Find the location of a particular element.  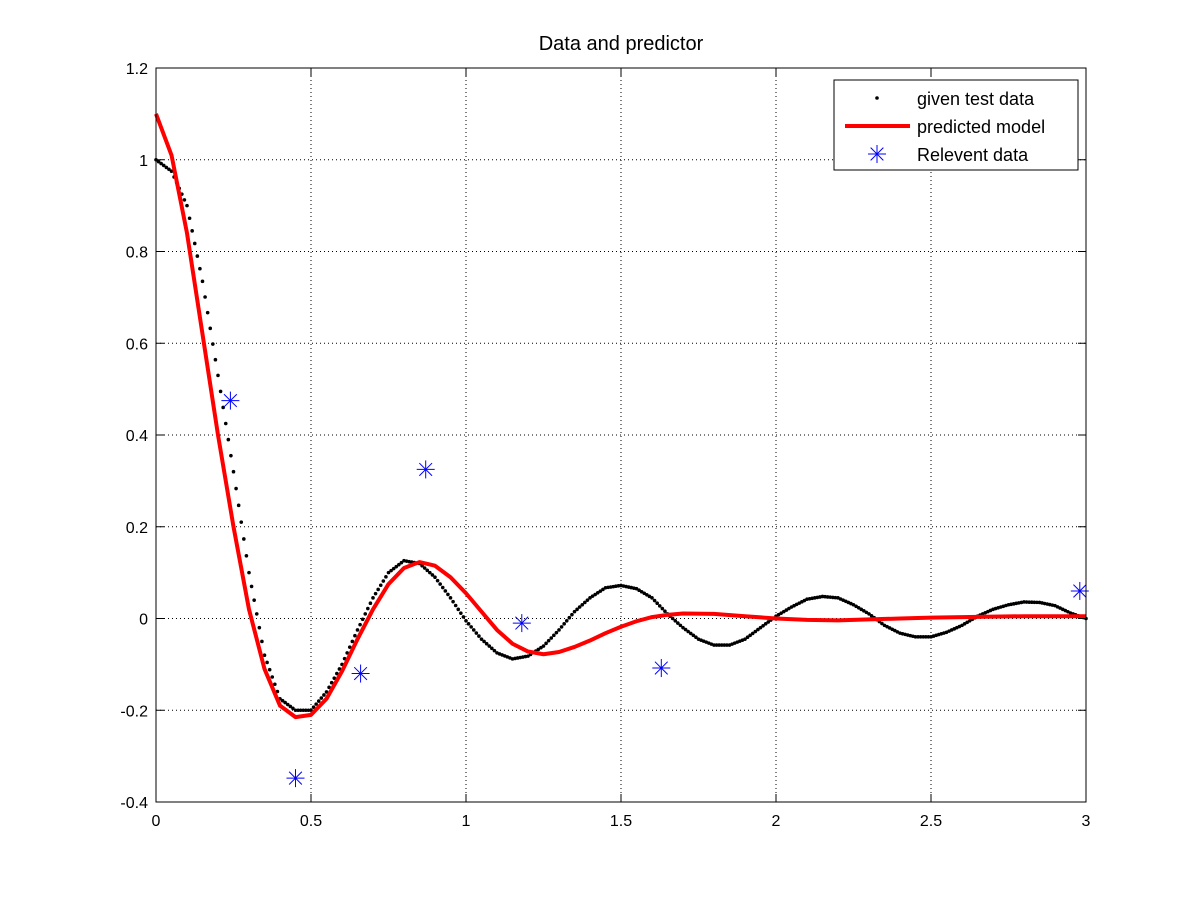

y-tick-label: -0.2 is located at coordinates (134, 711).